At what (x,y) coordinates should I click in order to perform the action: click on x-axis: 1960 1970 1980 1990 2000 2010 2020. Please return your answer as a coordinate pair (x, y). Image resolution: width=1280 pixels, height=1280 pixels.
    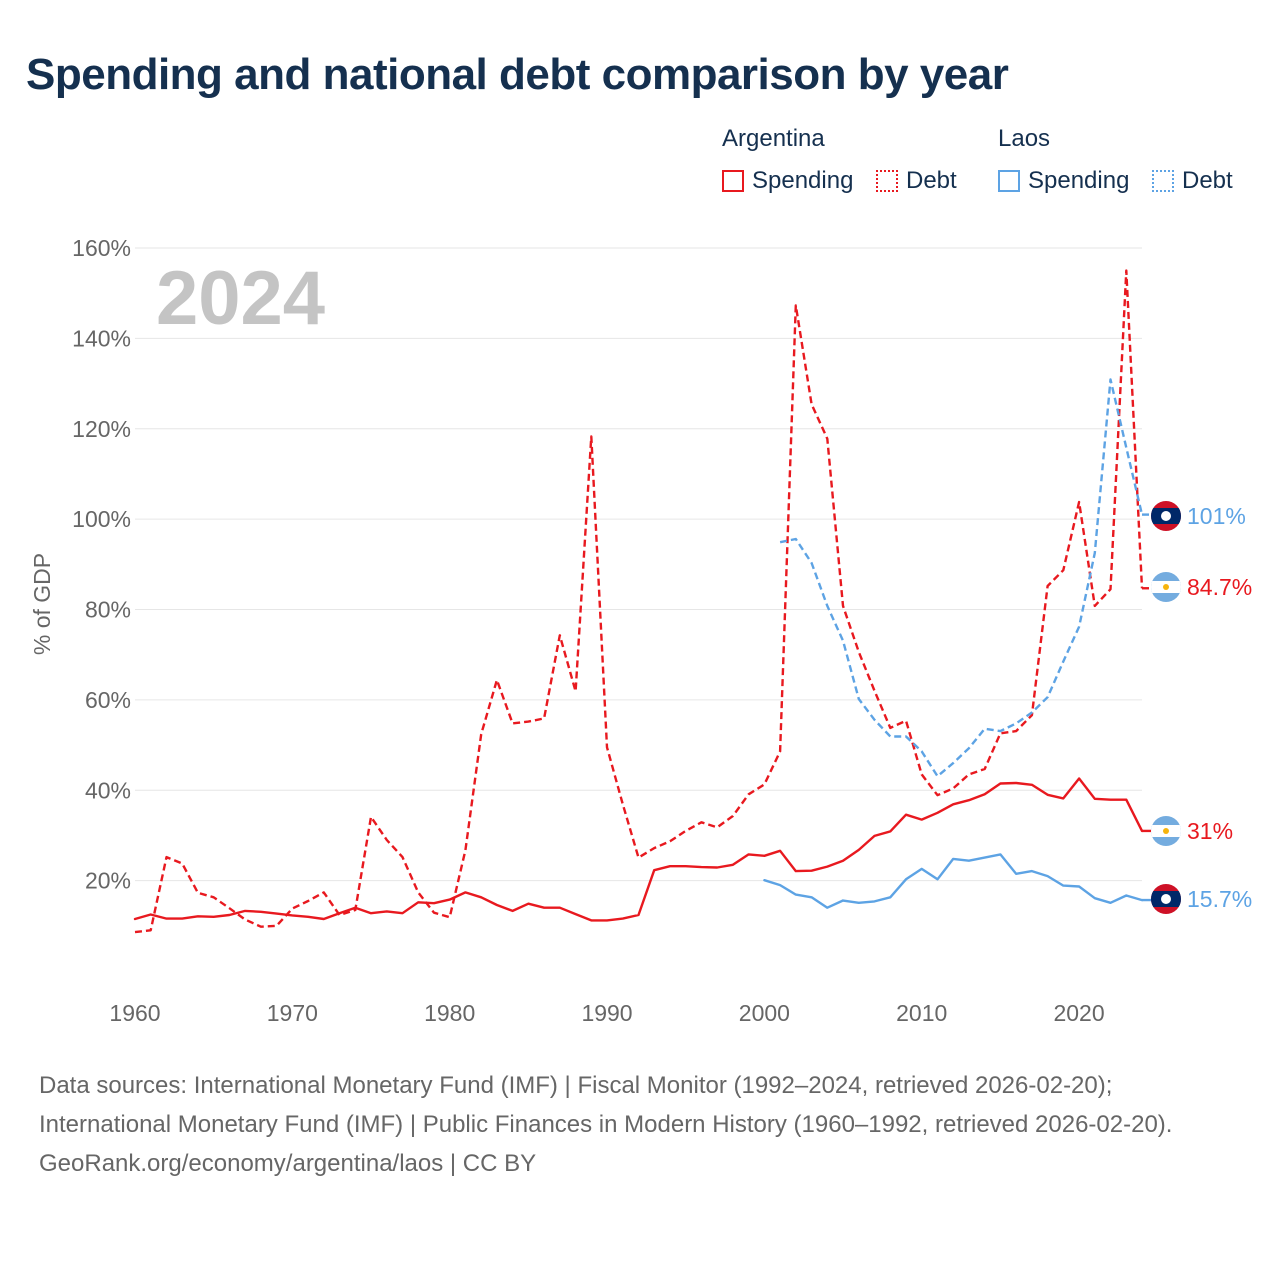
    Looking at the image, I should click on (606, 1013).